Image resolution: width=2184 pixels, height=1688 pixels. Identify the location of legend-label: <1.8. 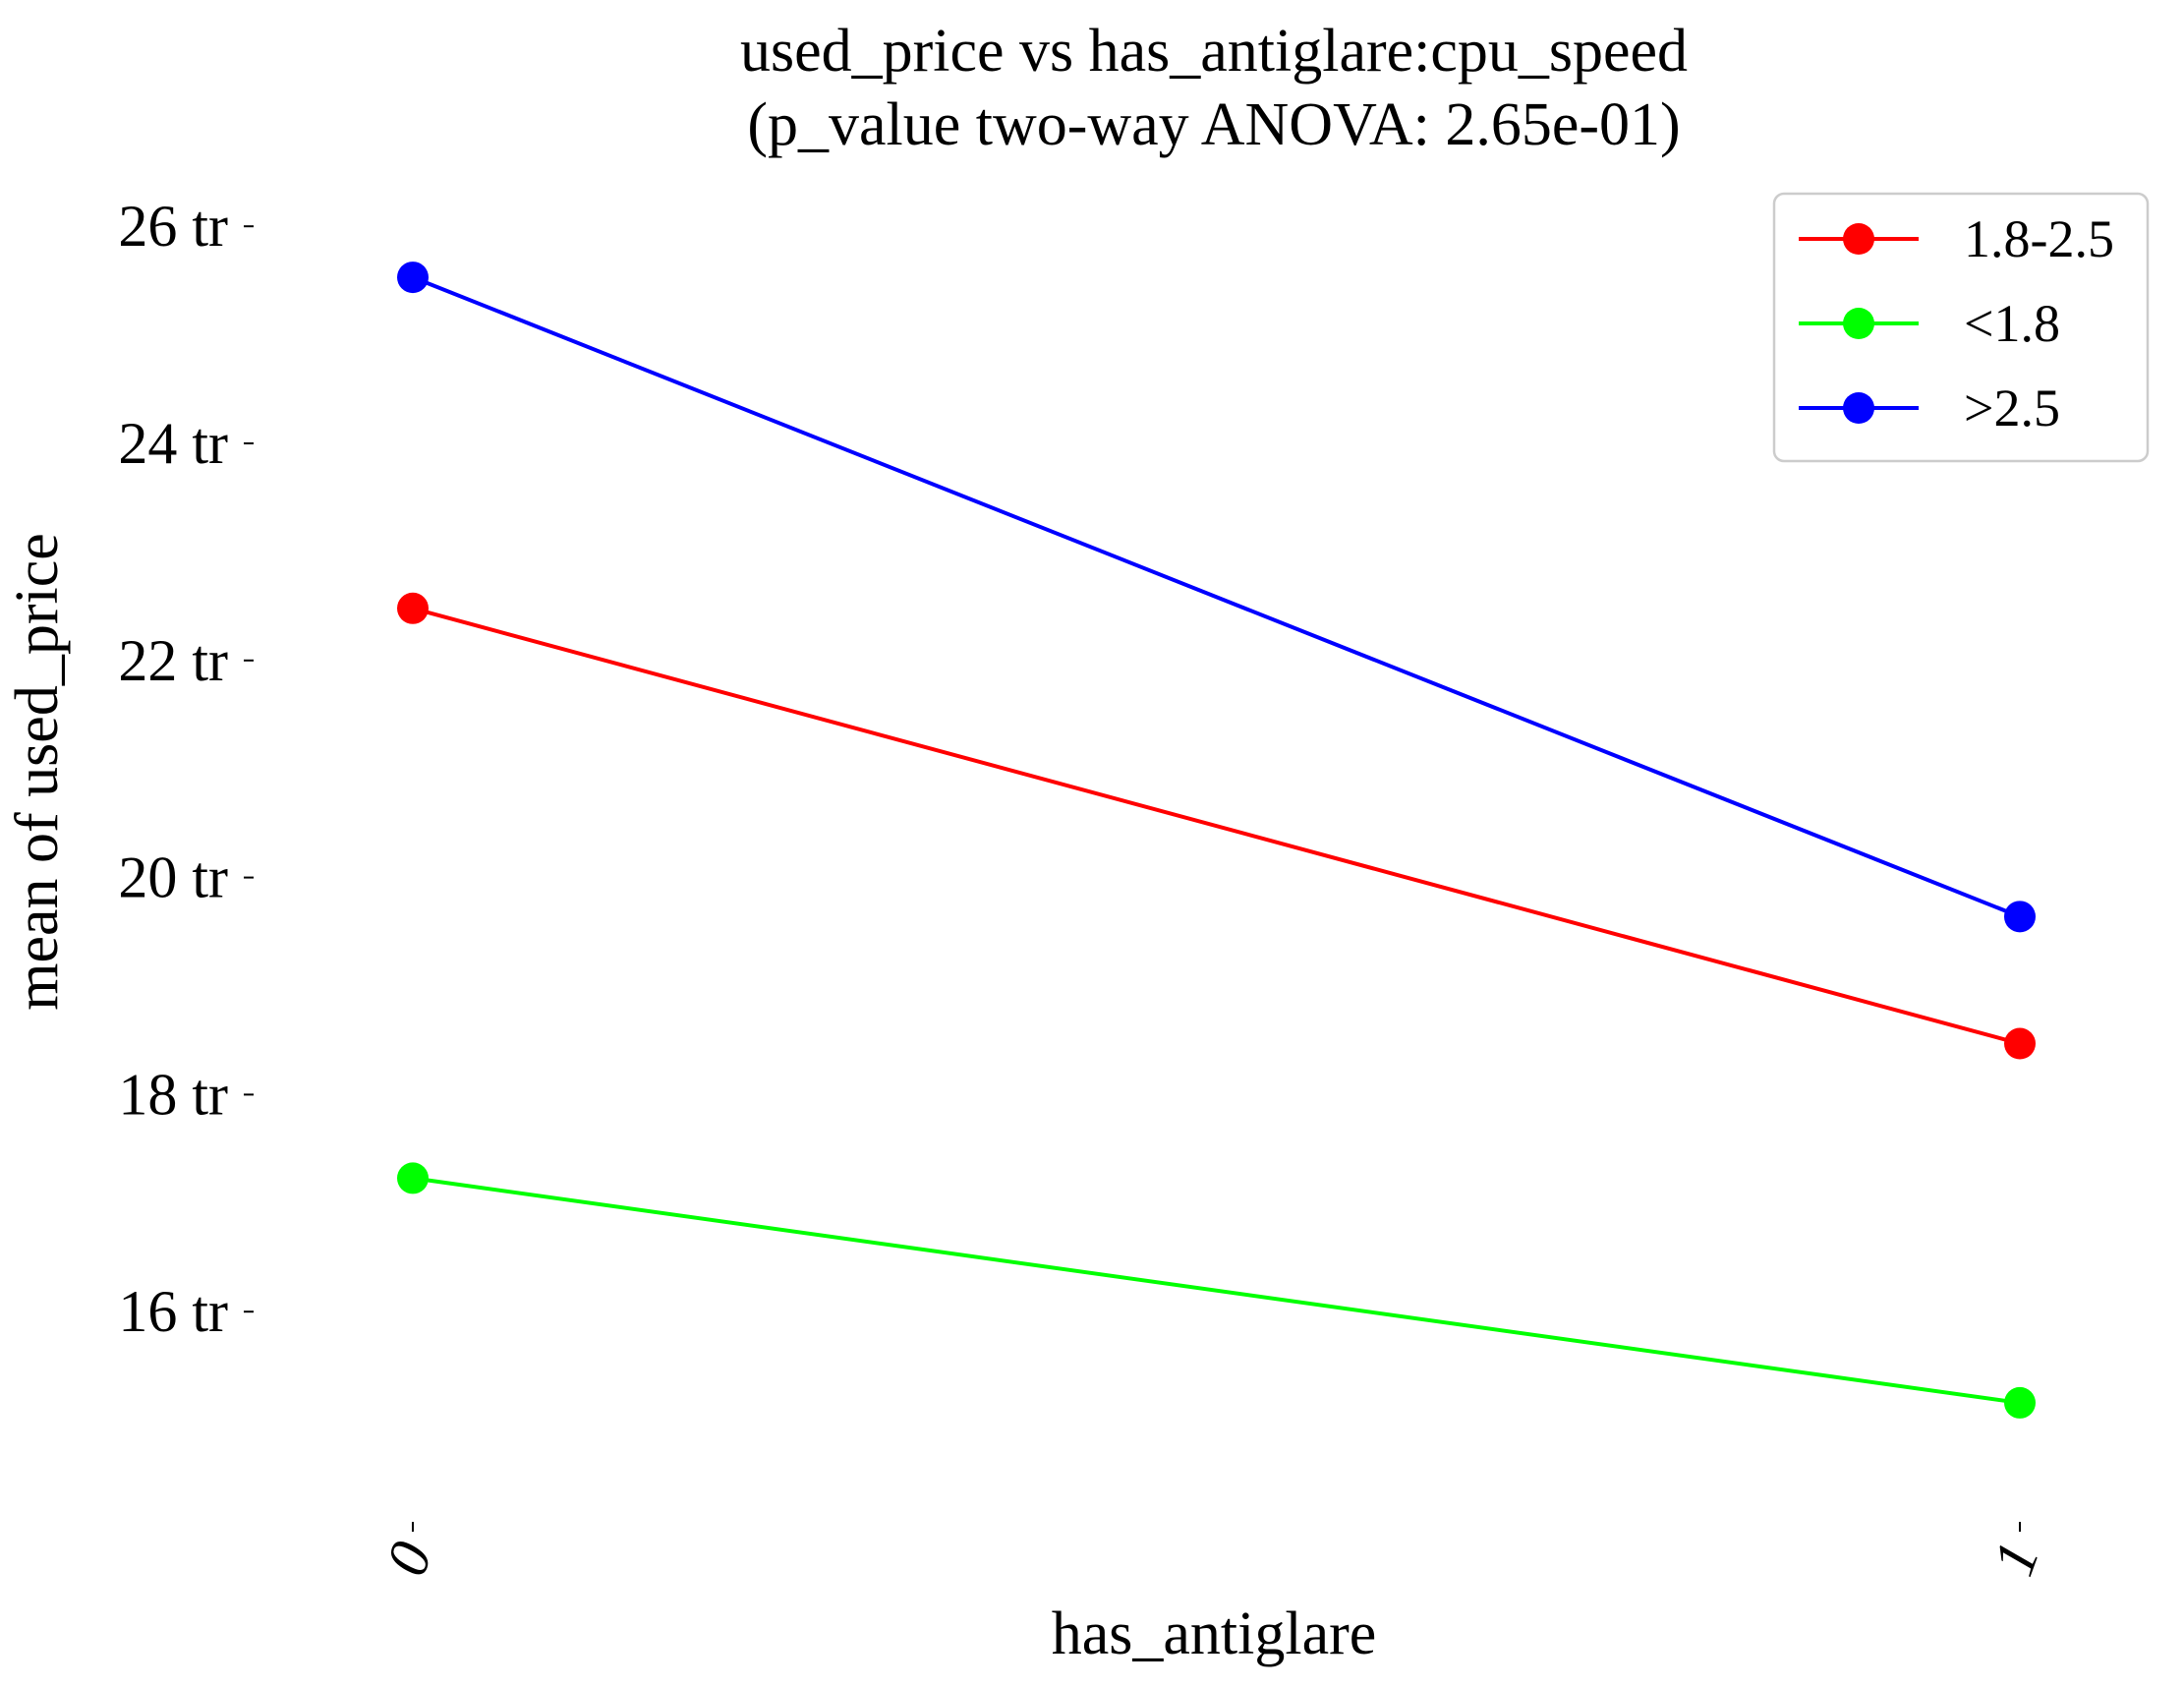
(2012, 323).